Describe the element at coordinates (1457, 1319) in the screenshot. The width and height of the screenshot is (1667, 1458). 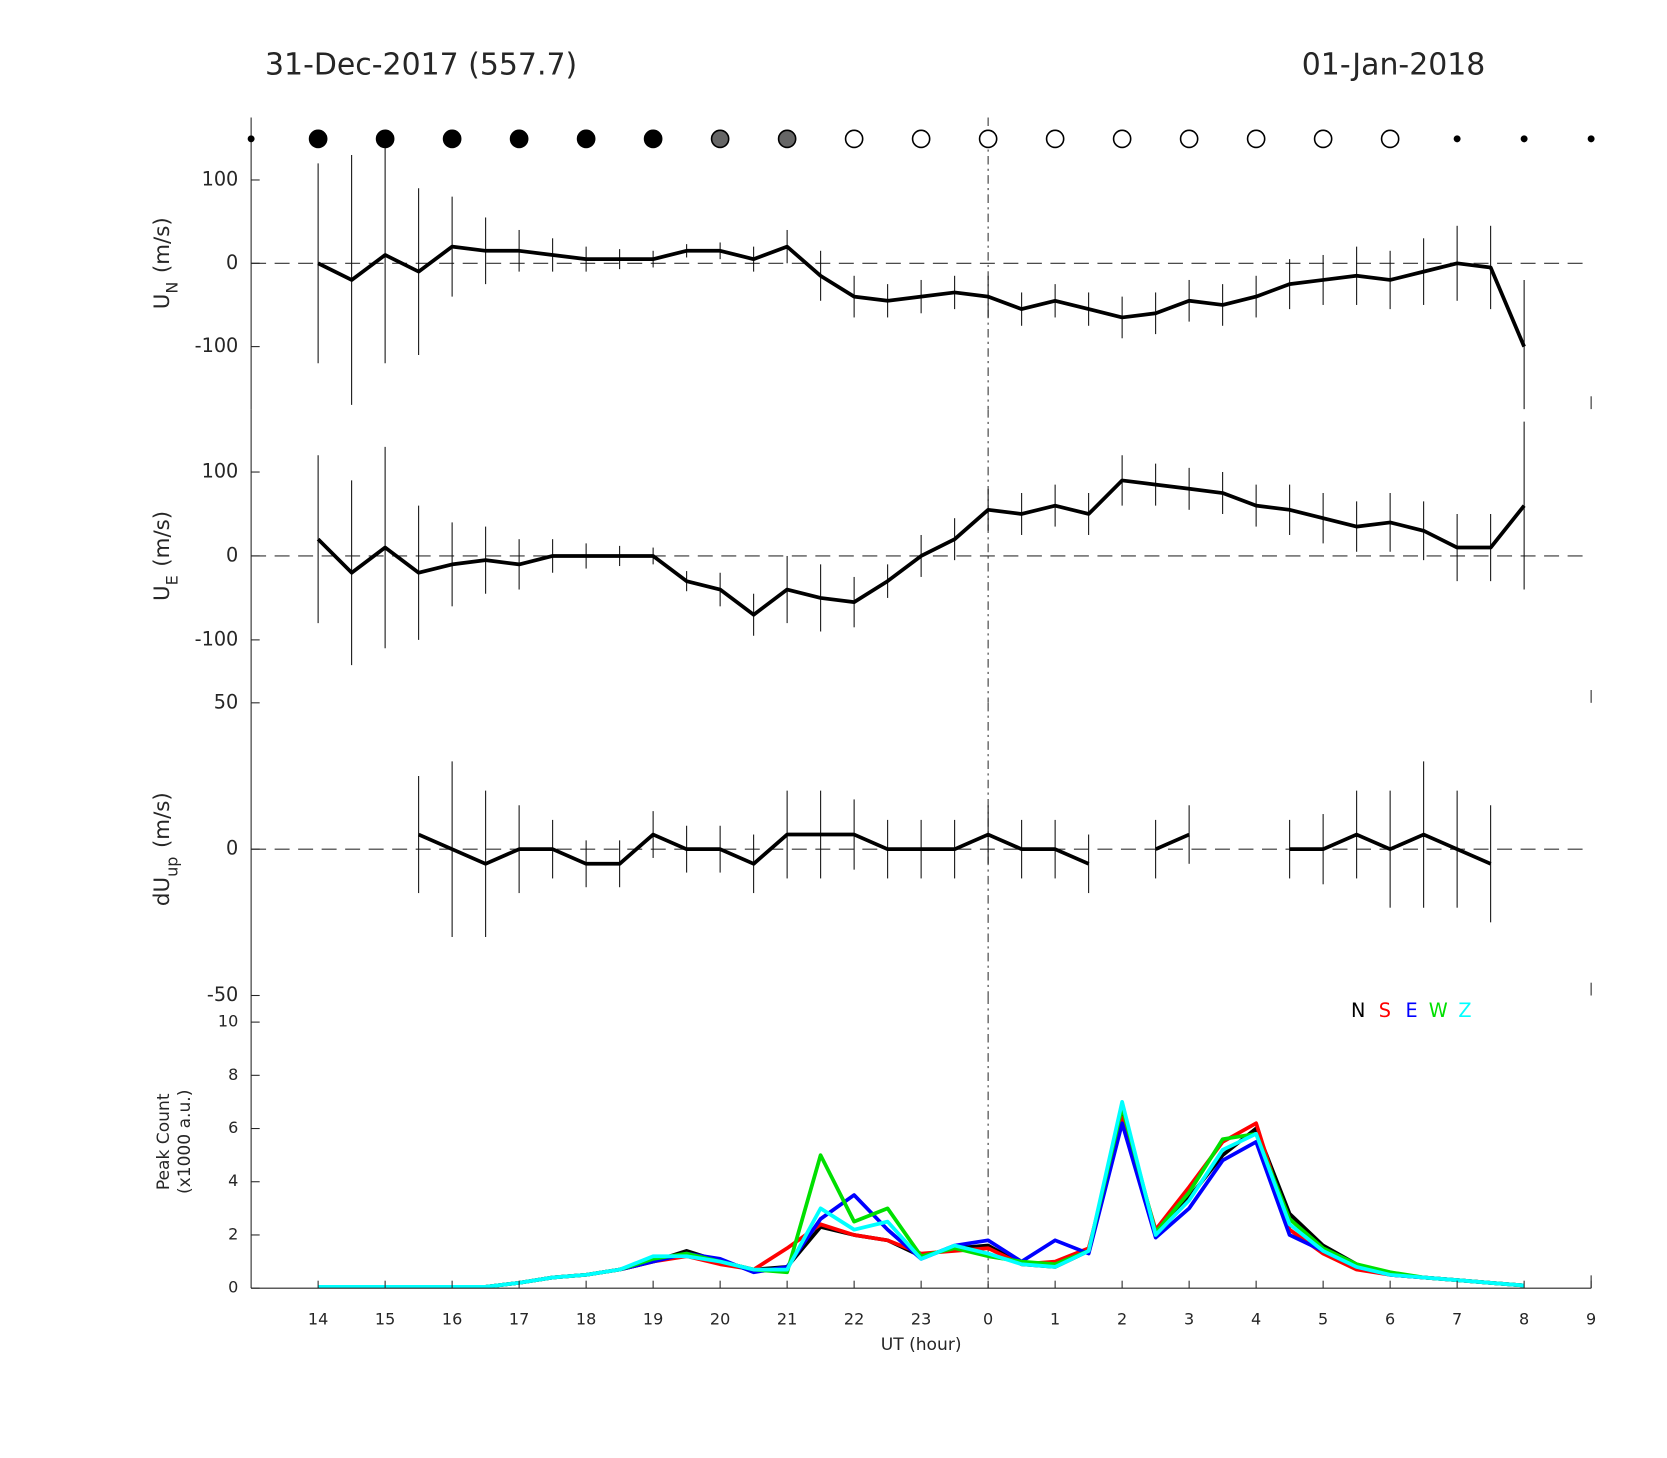
I see `x-tick-label: 7` at that location.